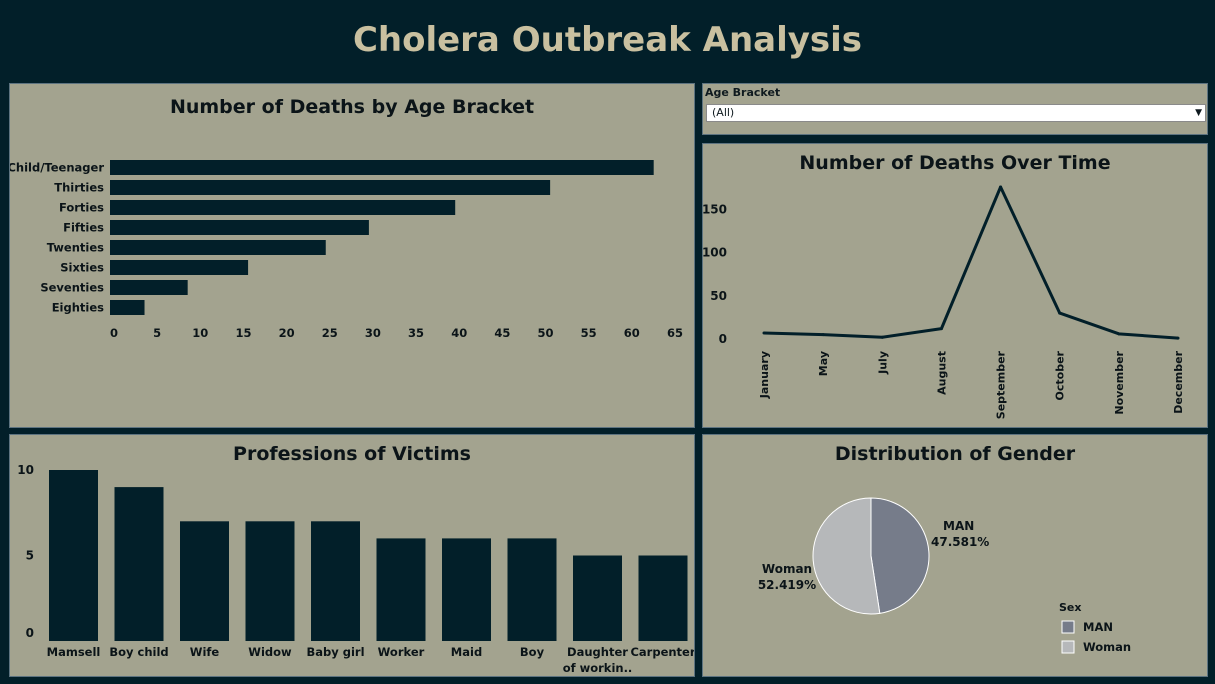 The width and height of the screenshot is (1215, 684). Describe the element at coordinates (597, 652) in the screenshot. I see `profession-label: Daughter` at that location.